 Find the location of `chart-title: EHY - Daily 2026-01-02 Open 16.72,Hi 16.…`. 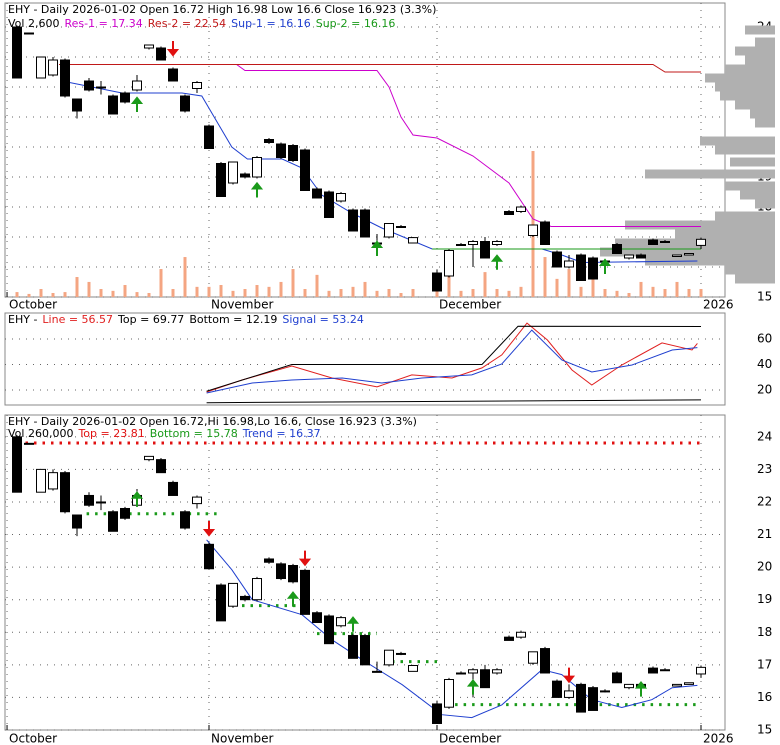

chart-title: EHY - Daily 2026-01-02 Open 16.72,Hi 16.… is located at coordinates (212, 421).